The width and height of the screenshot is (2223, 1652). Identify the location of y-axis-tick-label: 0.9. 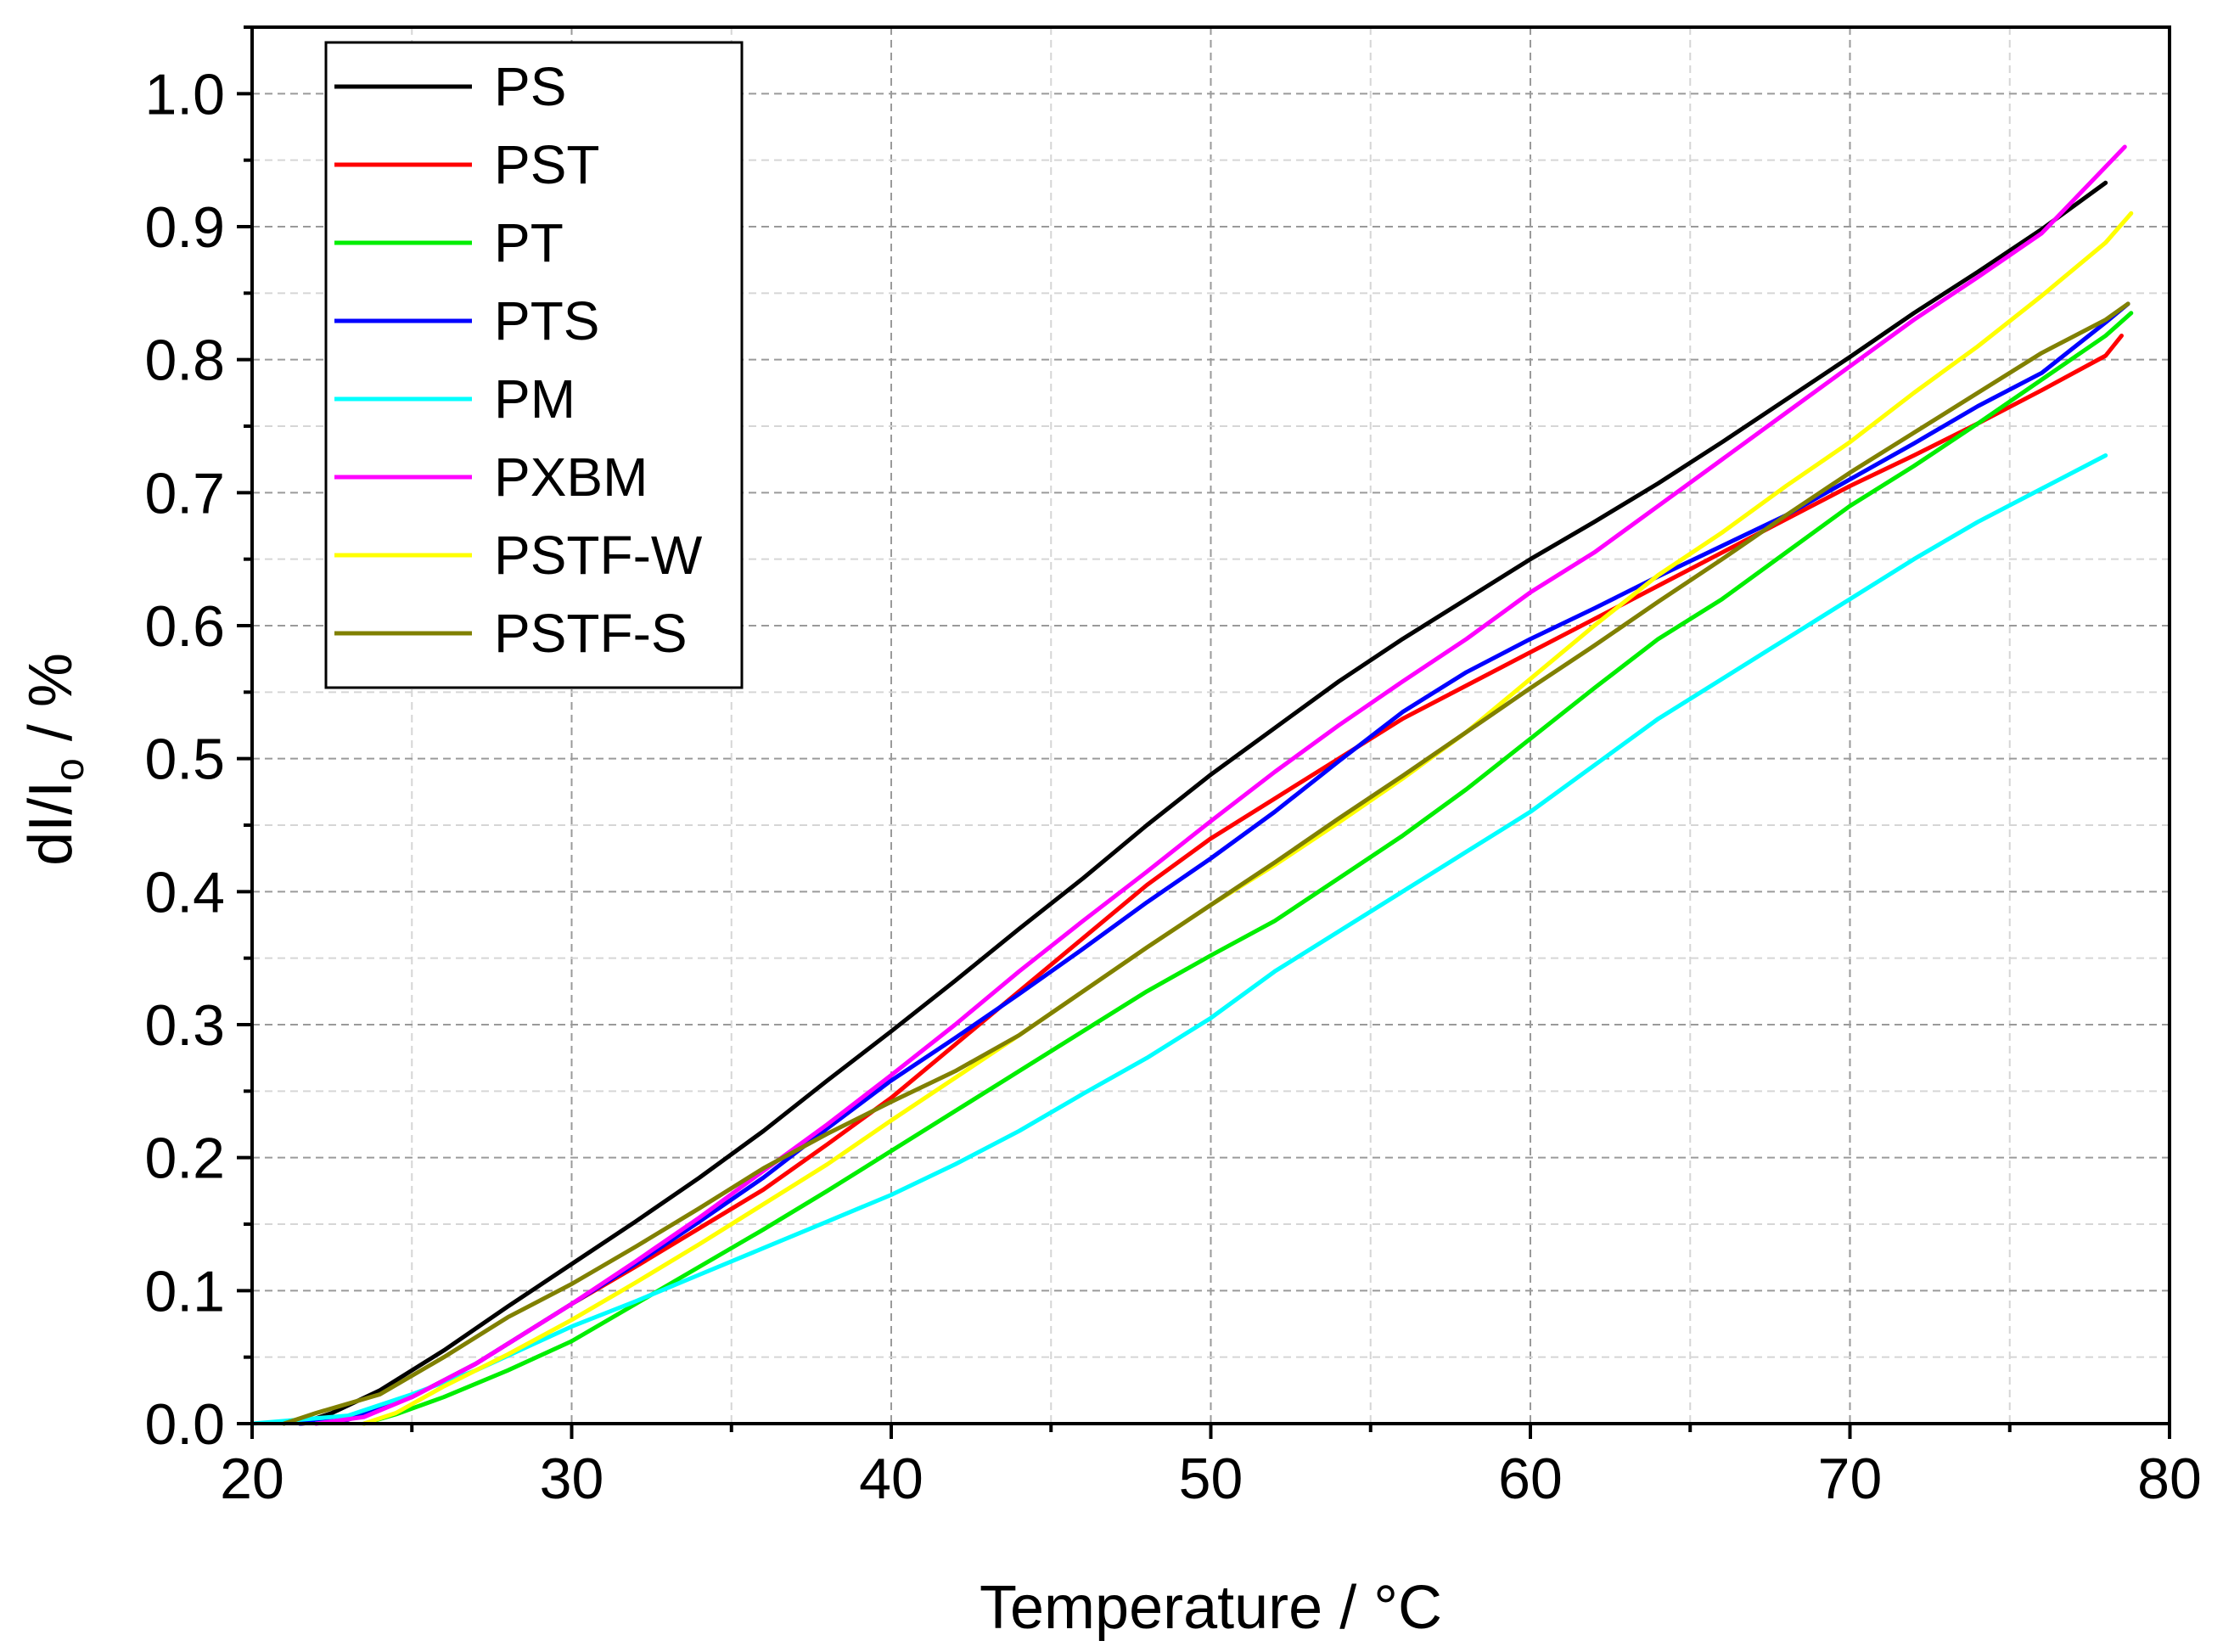
(184, 227).